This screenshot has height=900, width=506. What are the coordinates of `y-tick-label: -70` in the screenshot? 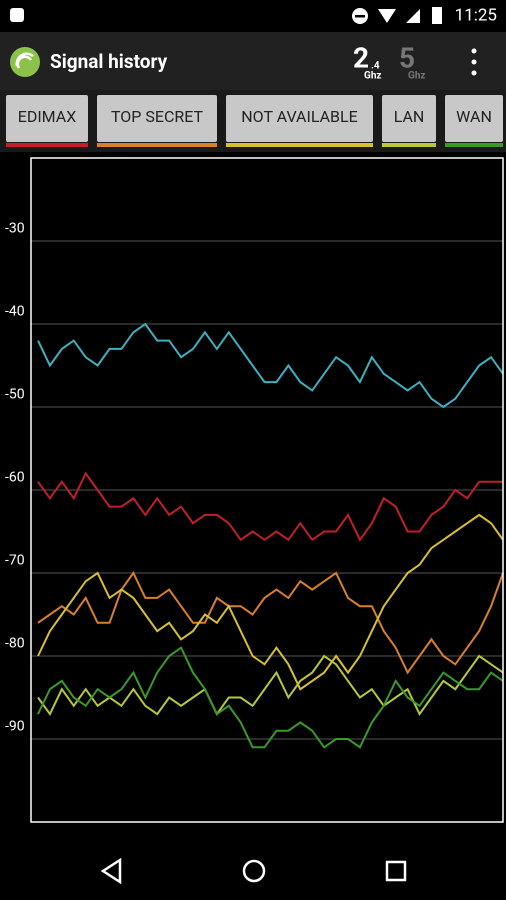 It's located at (15, 561).